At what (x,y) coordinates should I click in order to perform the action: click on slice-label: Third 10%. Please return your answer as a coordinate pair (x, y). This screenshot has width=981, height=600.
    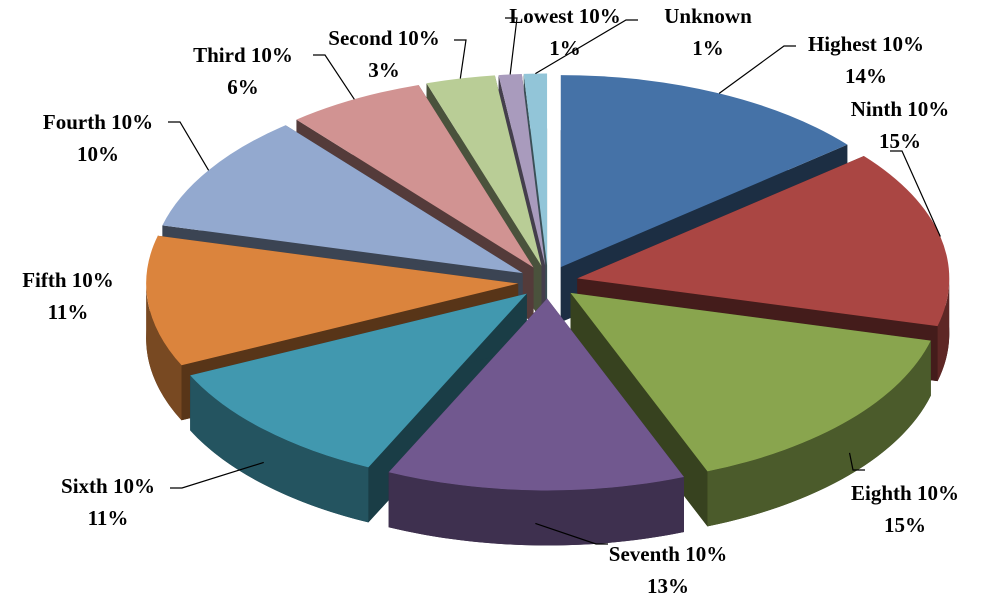
    Looking at the image, I should click on (243, 55).